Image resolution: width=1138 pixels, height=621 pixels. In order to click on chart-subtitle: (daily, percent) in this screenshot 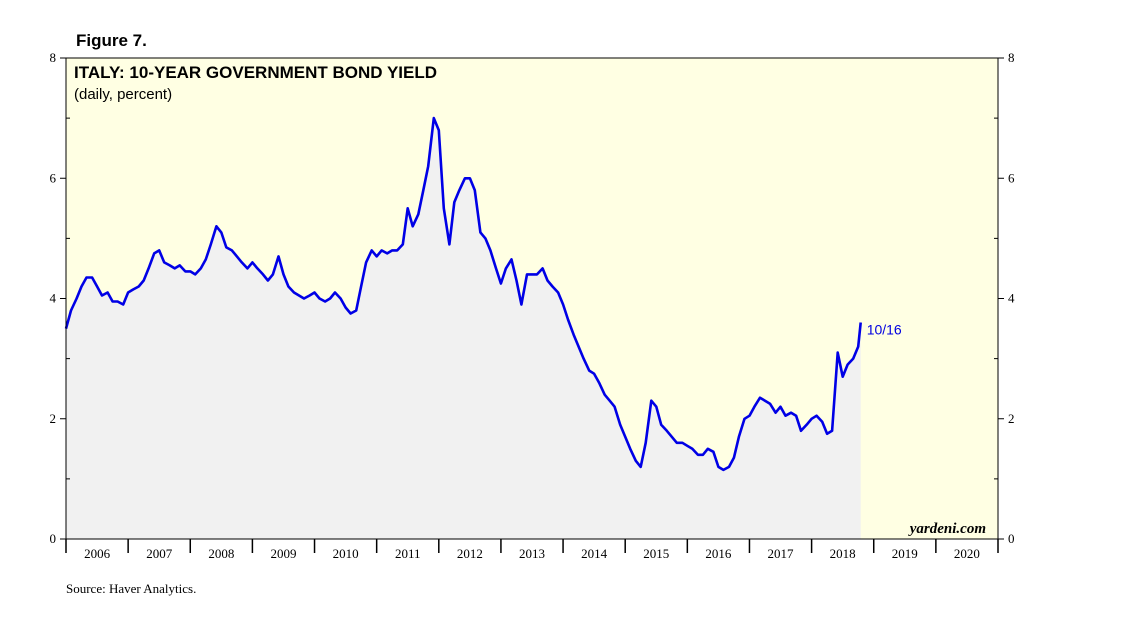, I will do `click(123, 94)`.